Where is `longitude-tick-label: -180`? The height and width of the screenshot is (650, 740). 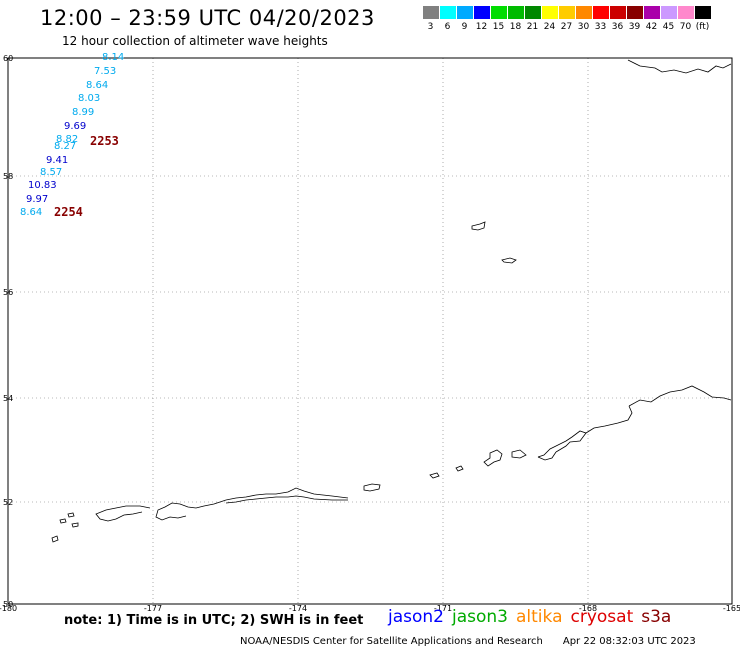
longitude-tick-label: -180 is located at coordinates (8, 608).